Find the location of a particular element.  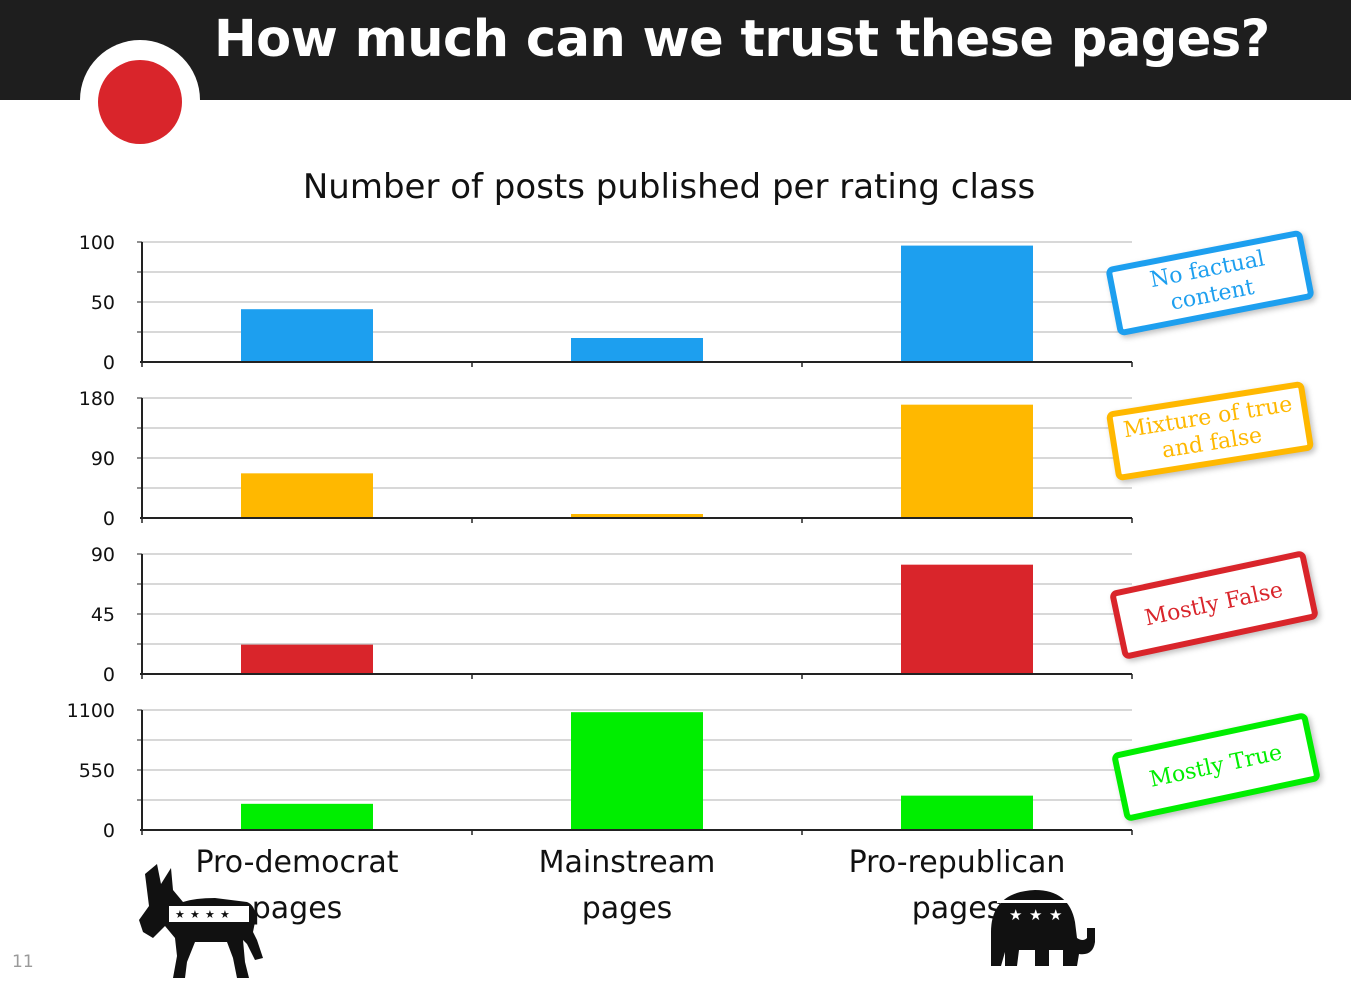

slide-number: 11 is located at coordinates (23, 962).